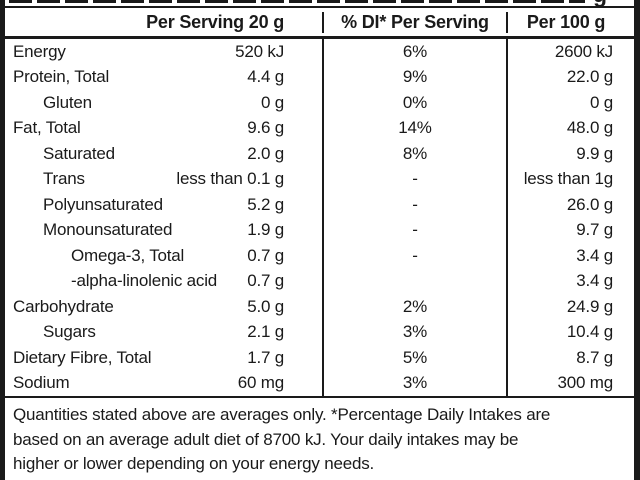  I want to click on nutrient-label: -alpha-linolenic acid, so click(144, 281).